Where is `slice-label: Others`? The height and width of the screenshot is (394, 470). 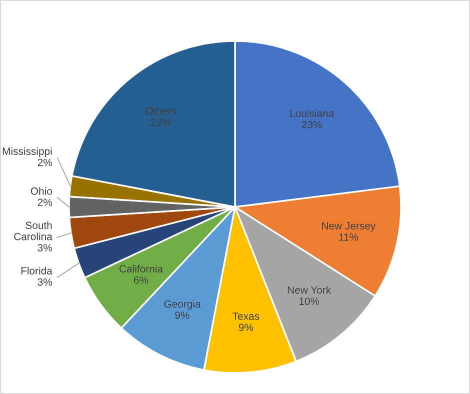 slice-label: Others is located at coordinates (161, 111).